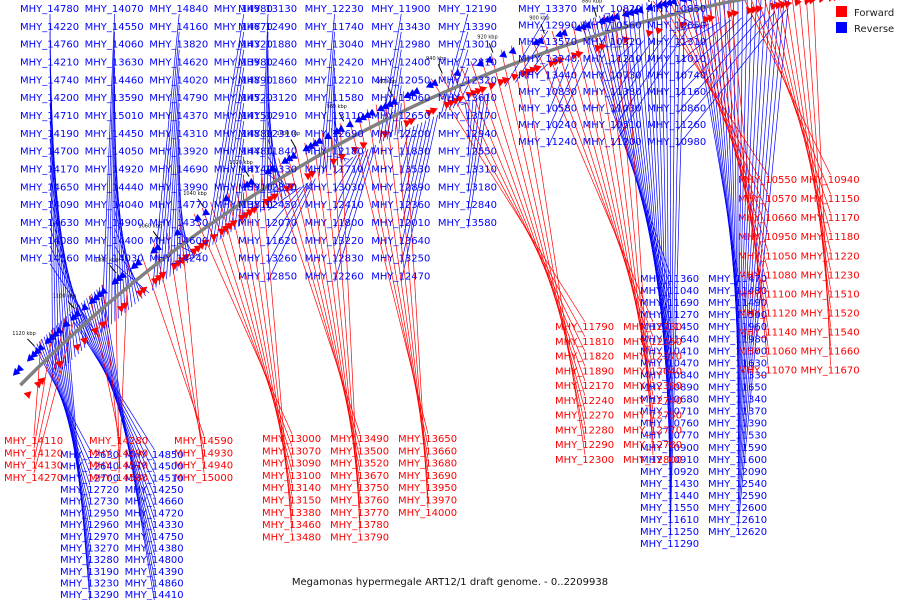 This screenshot has width=900, height=600. Describe the element at coordinates (178, 205) in the screenshot. I see `gene-label: MHY_14770` at that location.